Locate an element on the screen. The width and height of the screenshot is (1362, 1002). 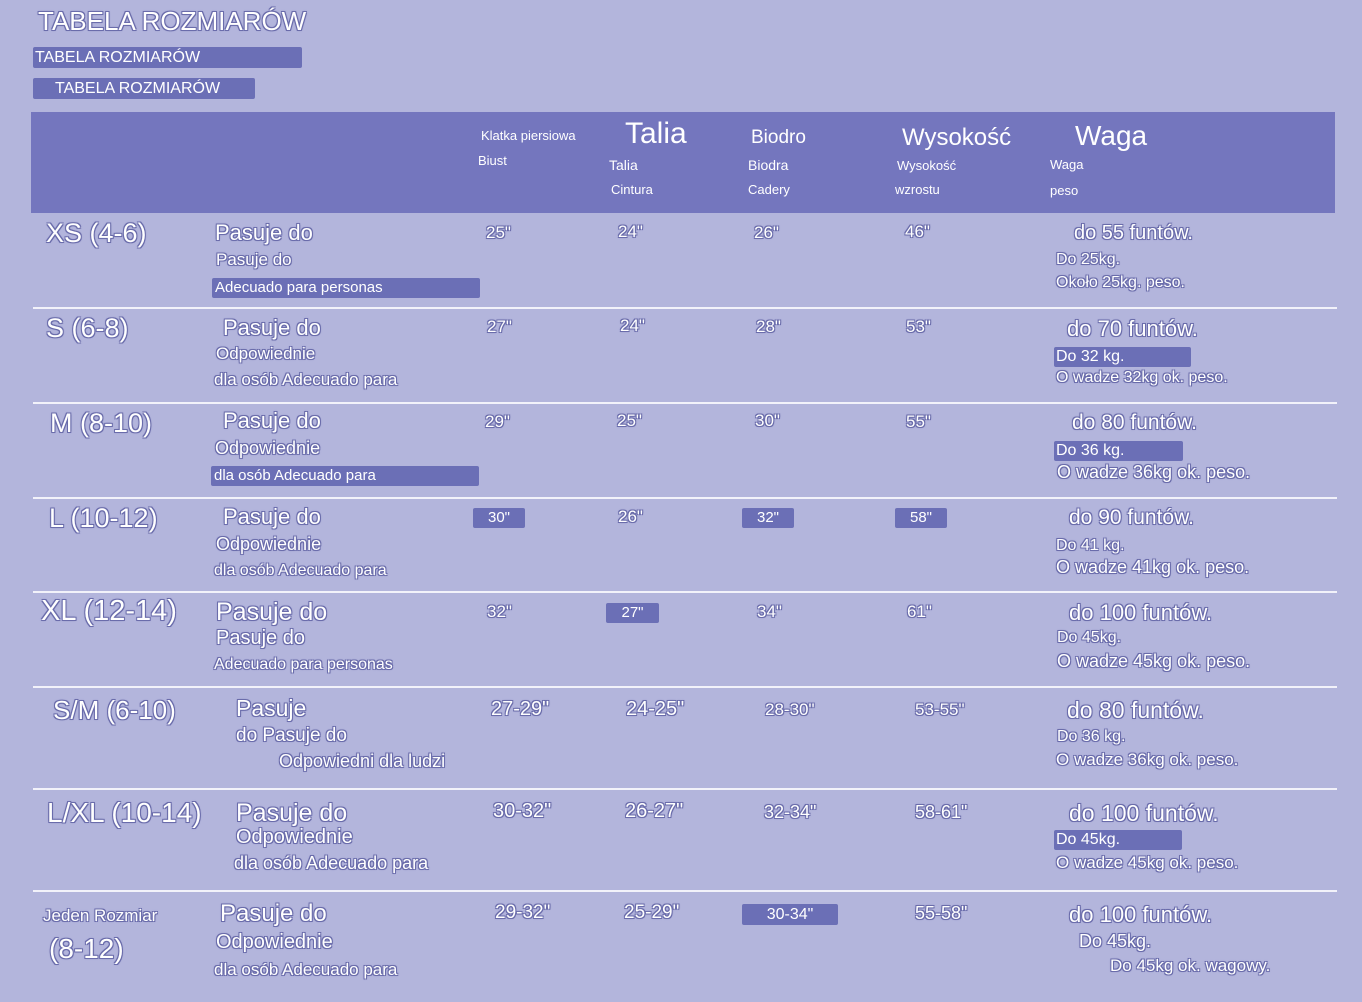
header-weight-sub2: peso is located at coordinates (1064, 190).